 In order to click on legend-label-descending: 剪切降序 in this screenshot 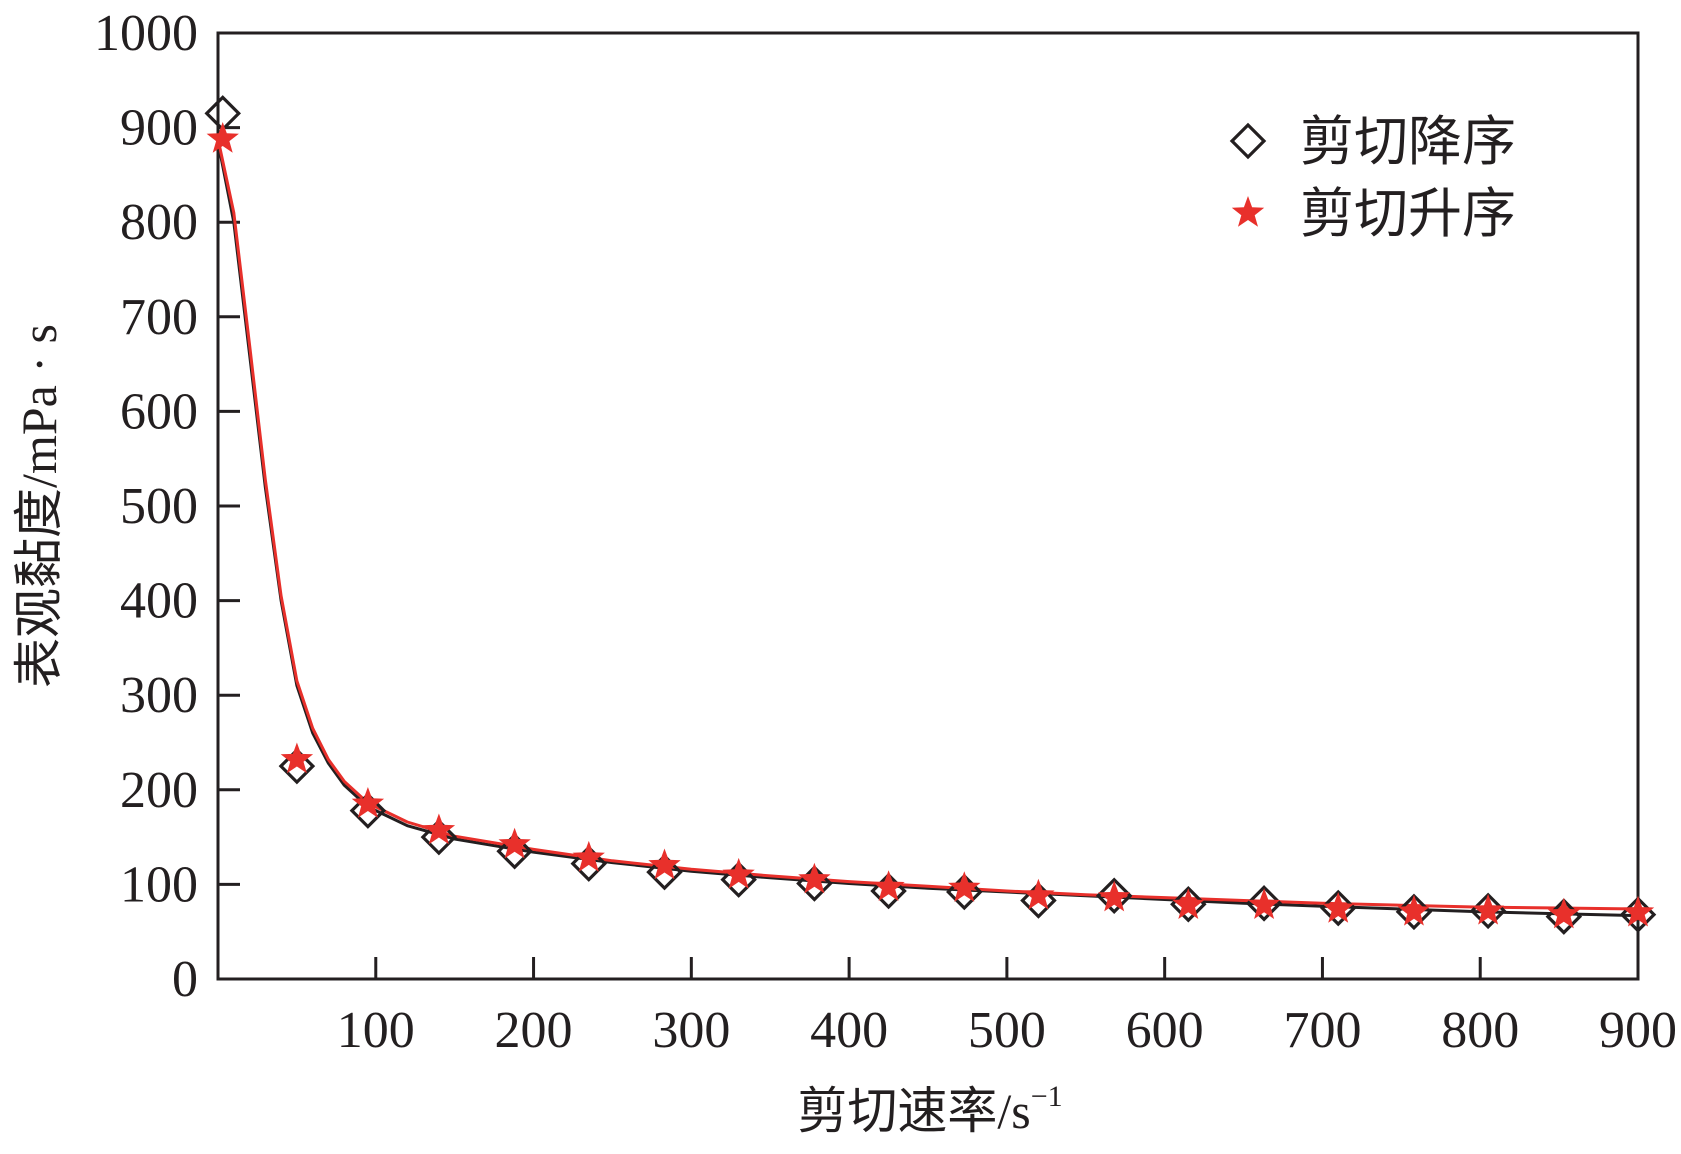, I will do `click(1408, 142)`.